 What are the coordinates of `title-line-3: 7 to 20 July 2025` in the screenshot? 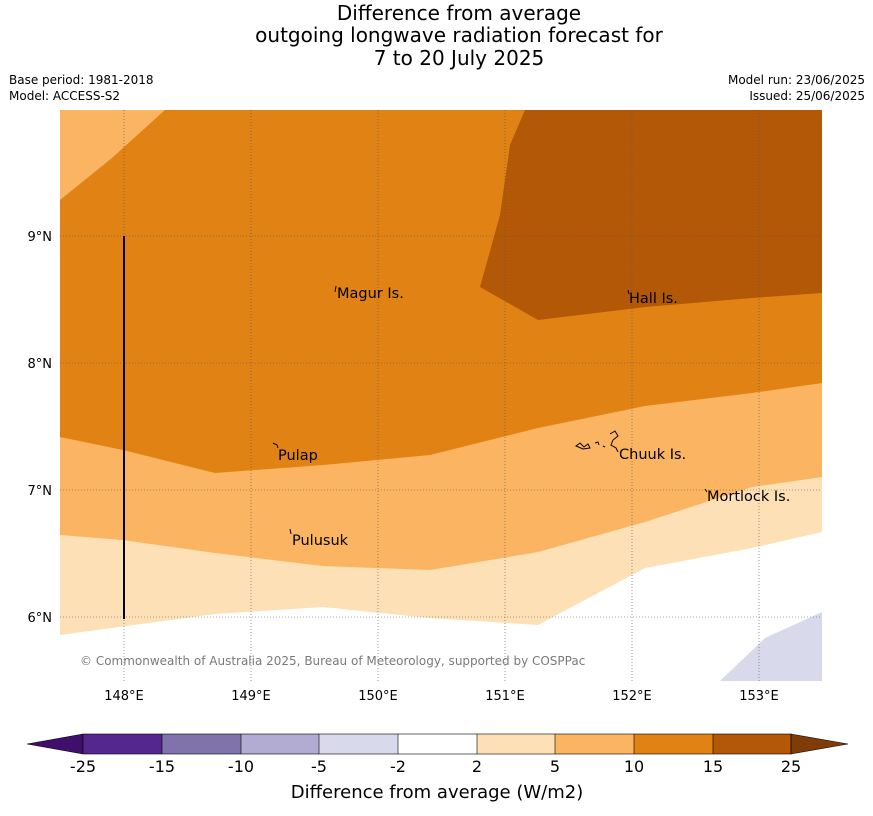 It's located at (459, 58).